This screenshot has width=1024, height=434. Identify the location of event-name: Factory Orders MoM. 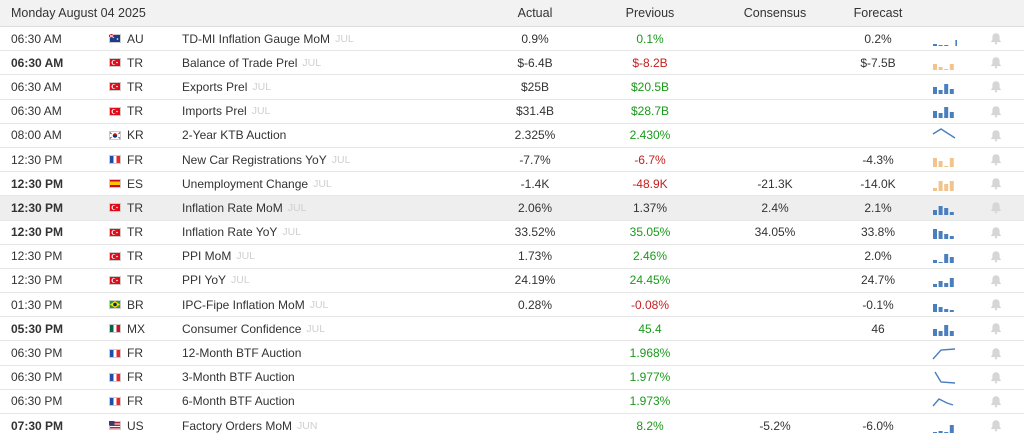
(237, 425).